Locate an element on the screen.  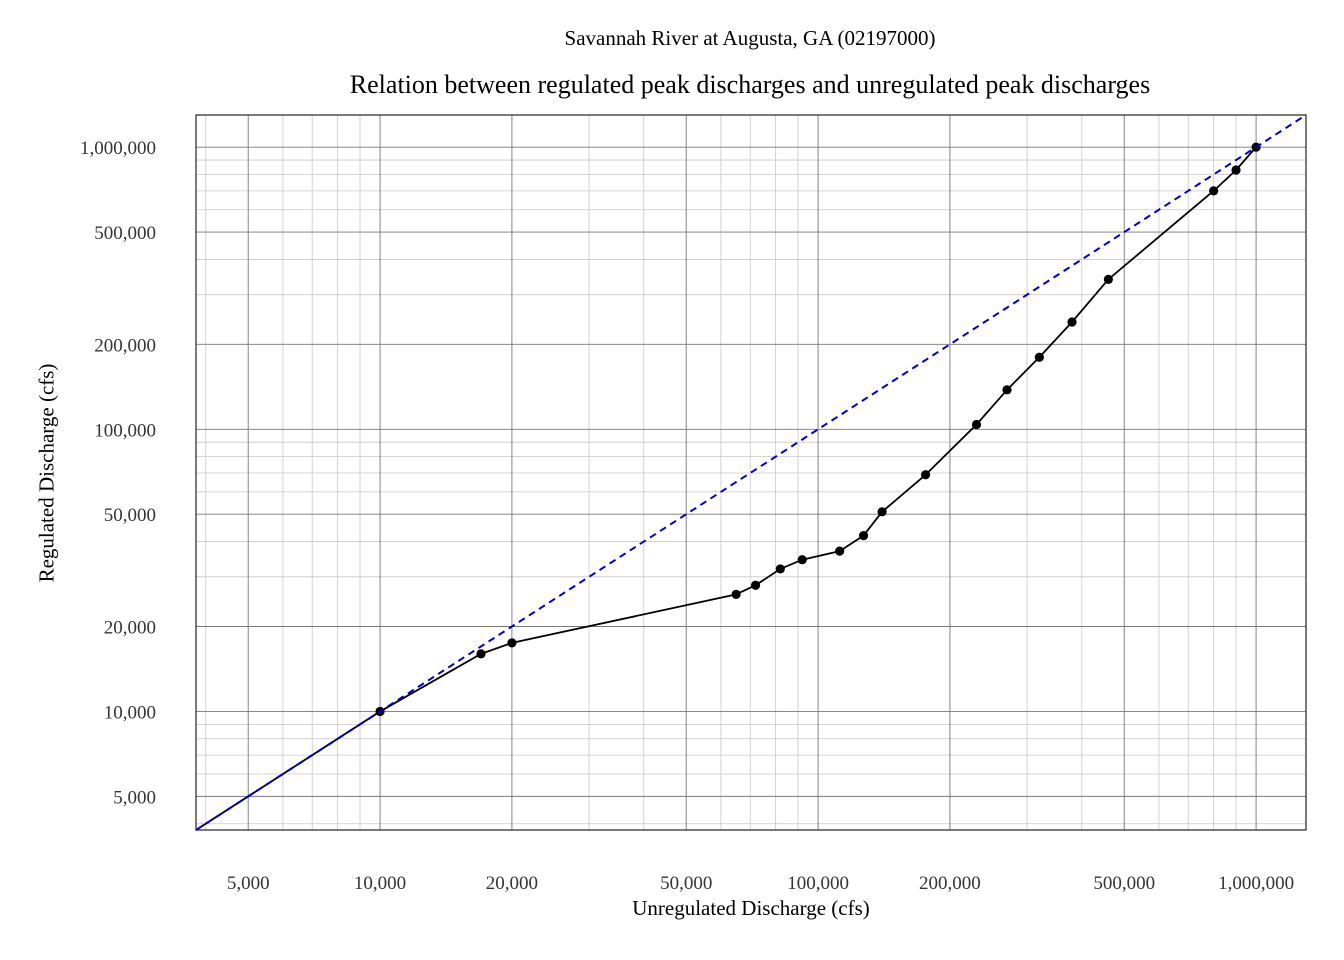
x-tick-label: 1,000,000 is located at coordinates (1256, 883).